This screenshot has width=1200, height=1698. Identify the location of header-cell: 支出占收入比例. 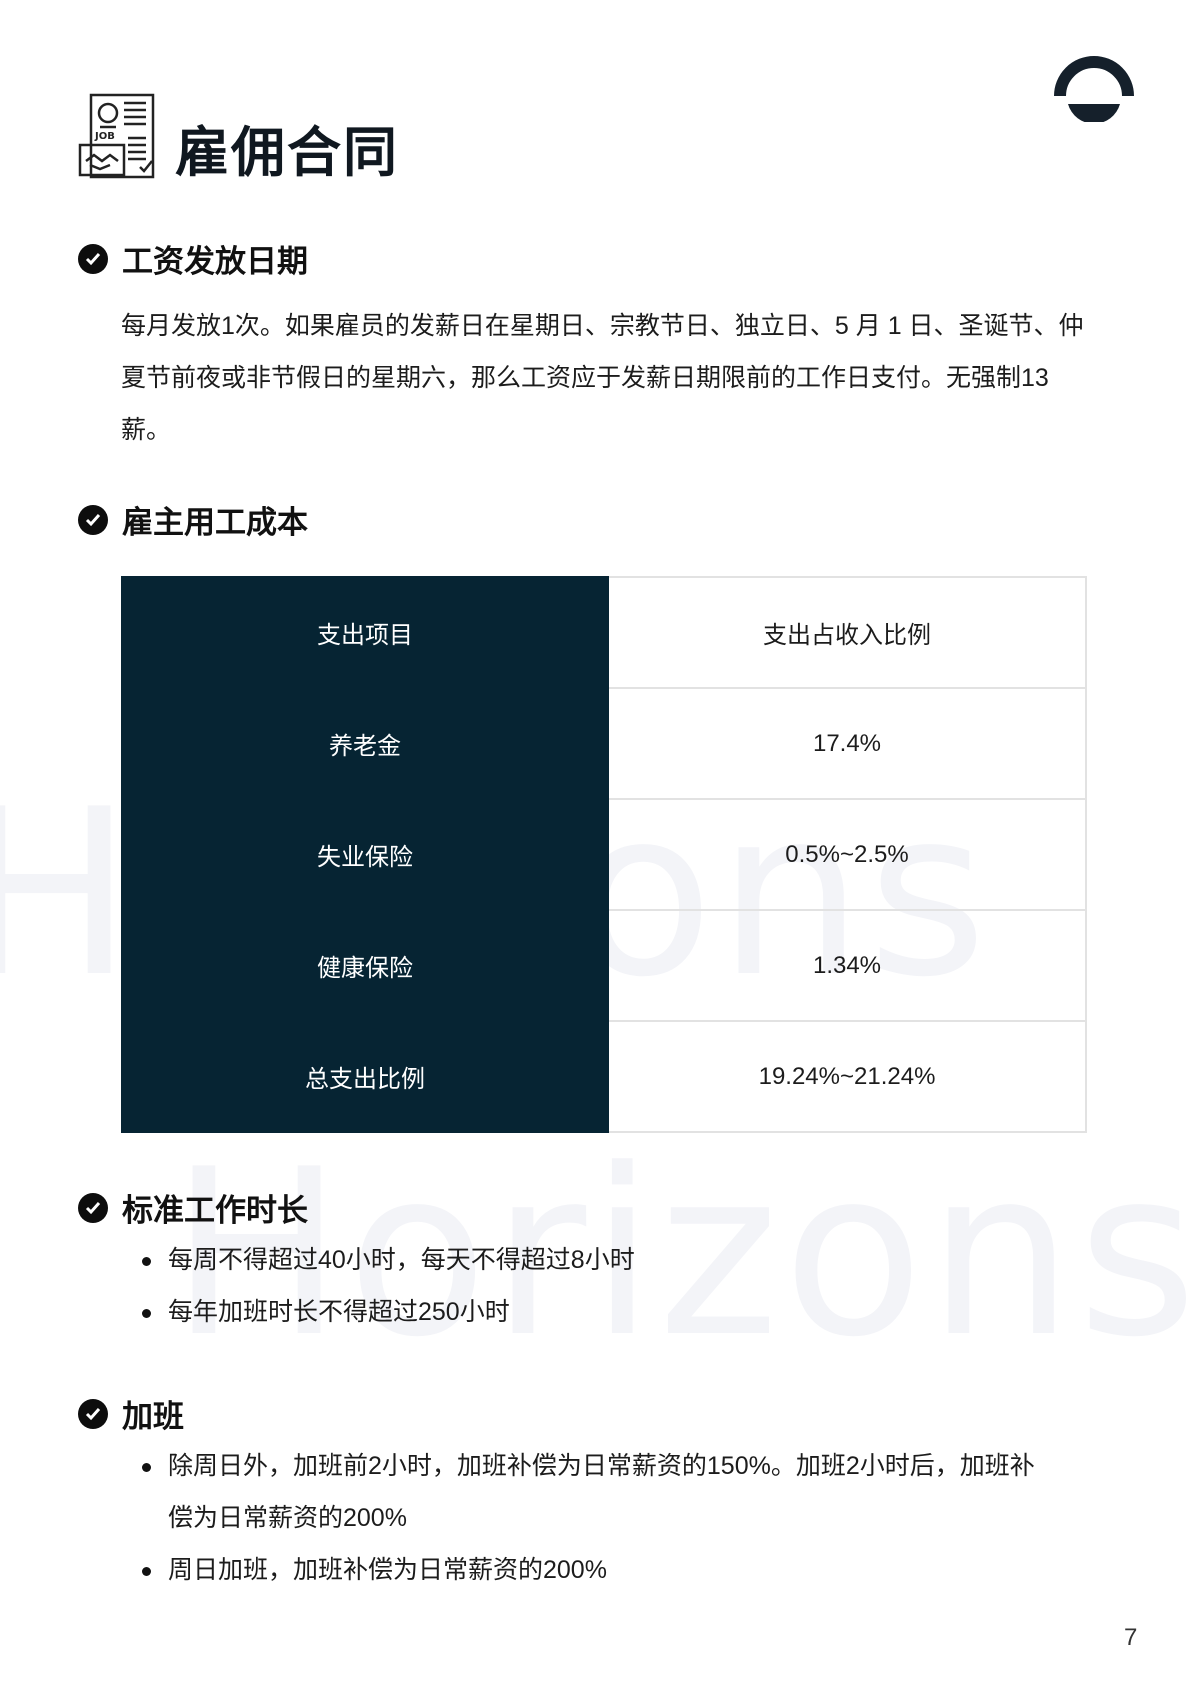
(847, 632).